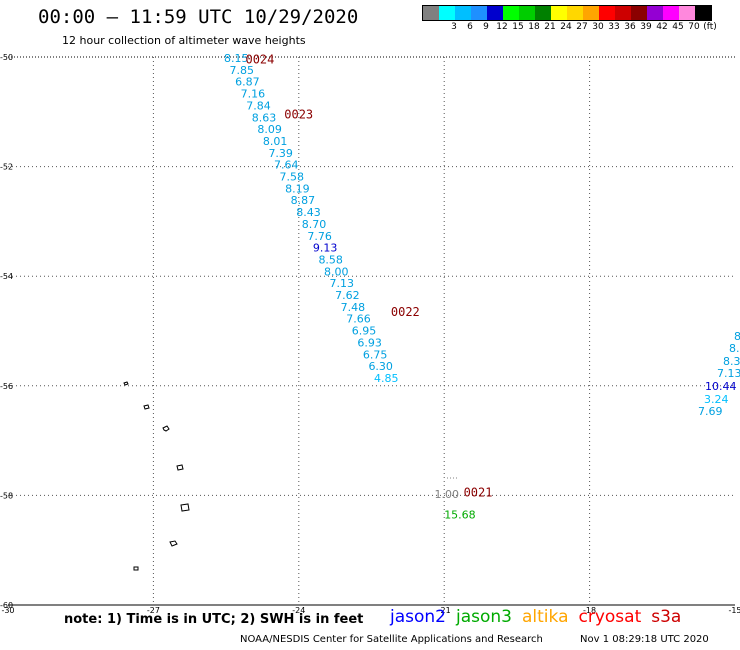 This screenshot has width=740, height=650. I want to click on legend-label: 21, so click(550, 27).